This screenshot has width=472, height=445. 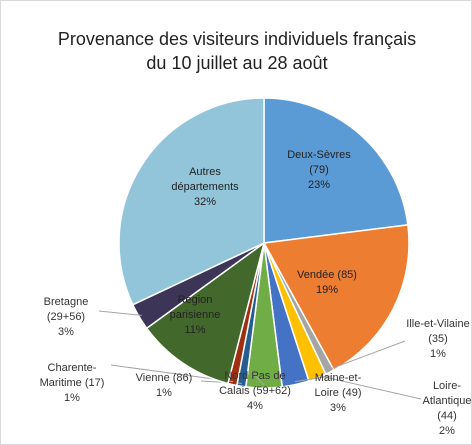 What do you see at coordinates (72, 375) in the screenshot?
I see `category-label: Charente-Maritime (17)` at bounding box center [72, 375].